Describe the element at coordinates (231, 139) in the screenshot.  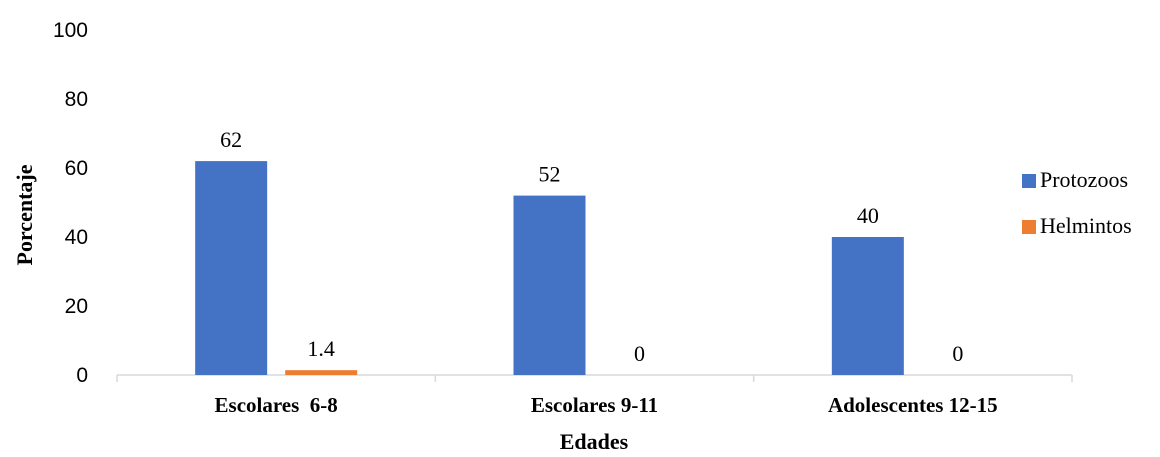
I see `data-label-protozoos-1: 62` at that location.